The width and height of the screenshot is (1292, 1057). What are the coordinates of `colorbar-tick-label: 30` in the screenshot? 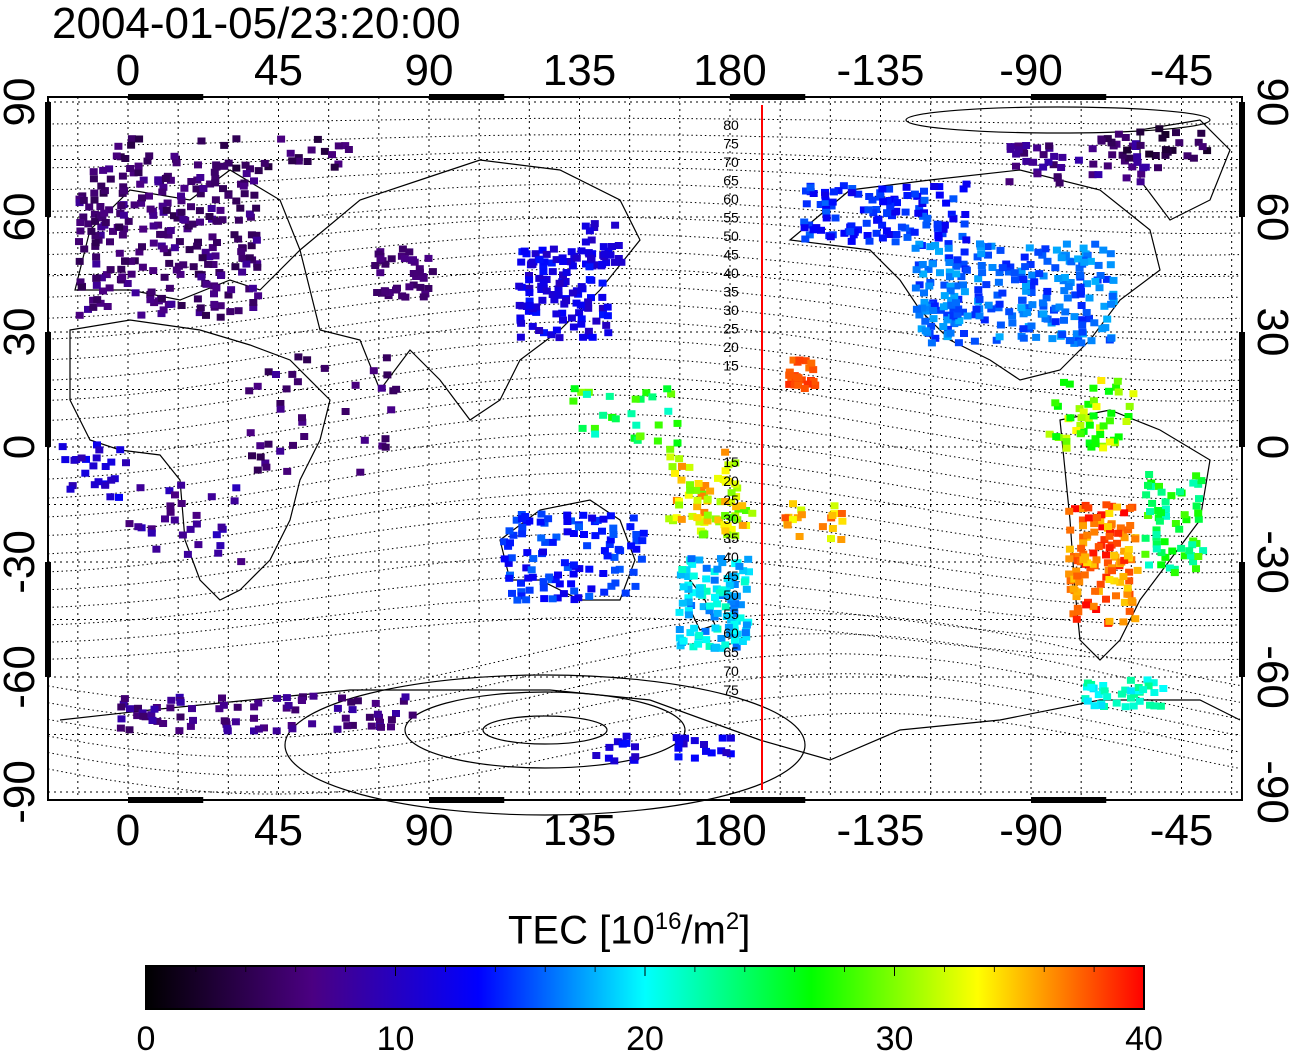 It's located at (895, 1038).